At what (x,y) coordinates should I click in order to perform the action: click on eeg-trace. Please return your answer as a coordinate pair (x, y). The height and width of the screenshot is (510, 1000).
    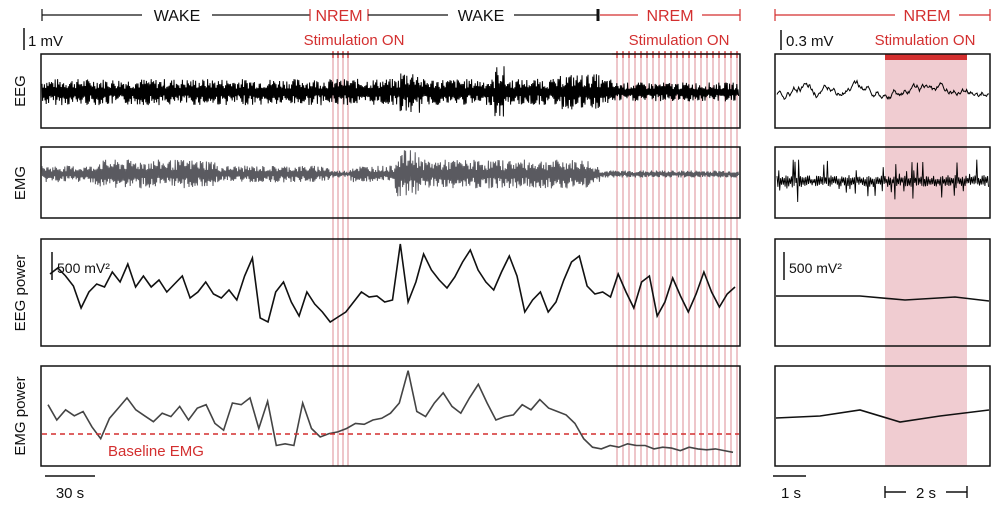
    Looking at the image, I should click on (390, 91).